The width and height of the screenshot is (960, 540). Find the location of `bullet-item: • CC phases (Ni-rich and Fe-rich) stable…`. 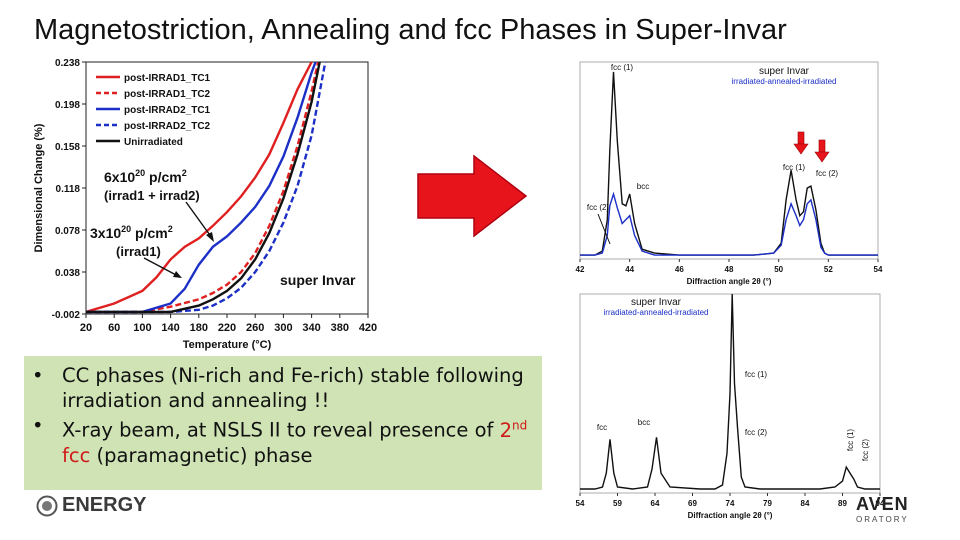

bullet-item: • CC phases (Ni-rich and Fe-rich) stable… is located at coordinates (283, 388).